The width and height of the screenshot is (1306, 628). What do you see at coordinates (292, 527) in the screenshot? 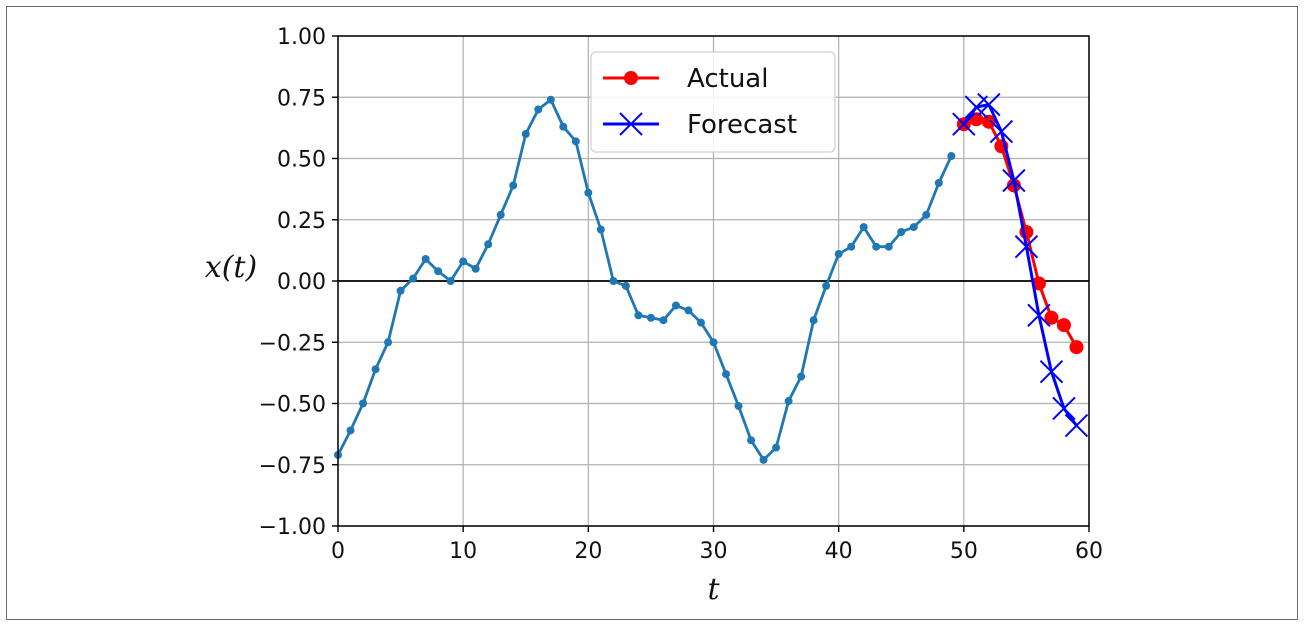
I see `y-tick-label: −1.00` at bounding box center [292, 527].